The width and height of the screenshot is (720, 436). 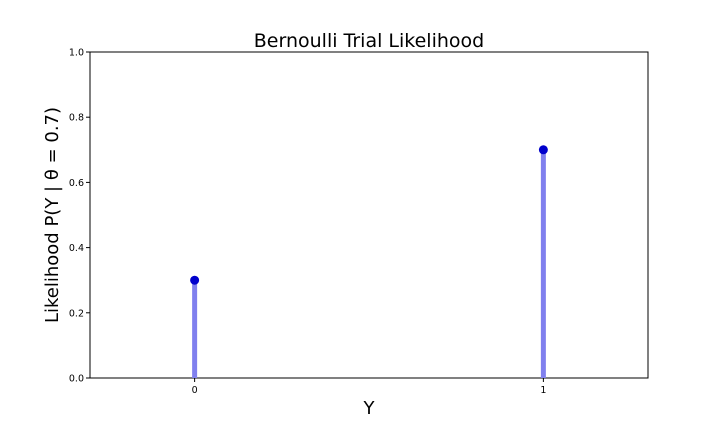 I want to click on x-tick-label: 1, so click(x=543, y=390).